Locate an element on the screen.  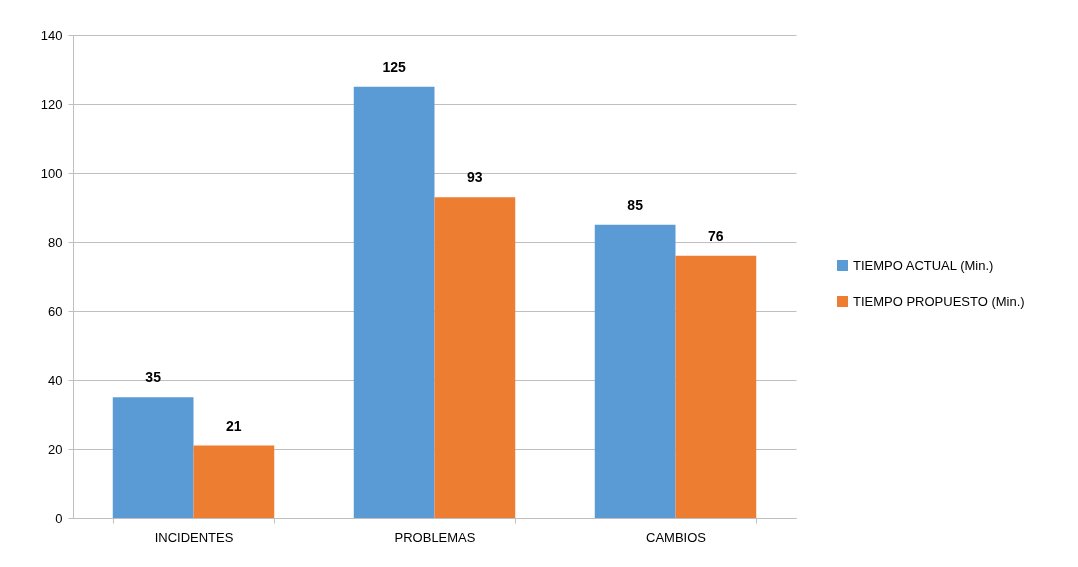
y-tick-label: 100 is located at coordinates (51, 173).